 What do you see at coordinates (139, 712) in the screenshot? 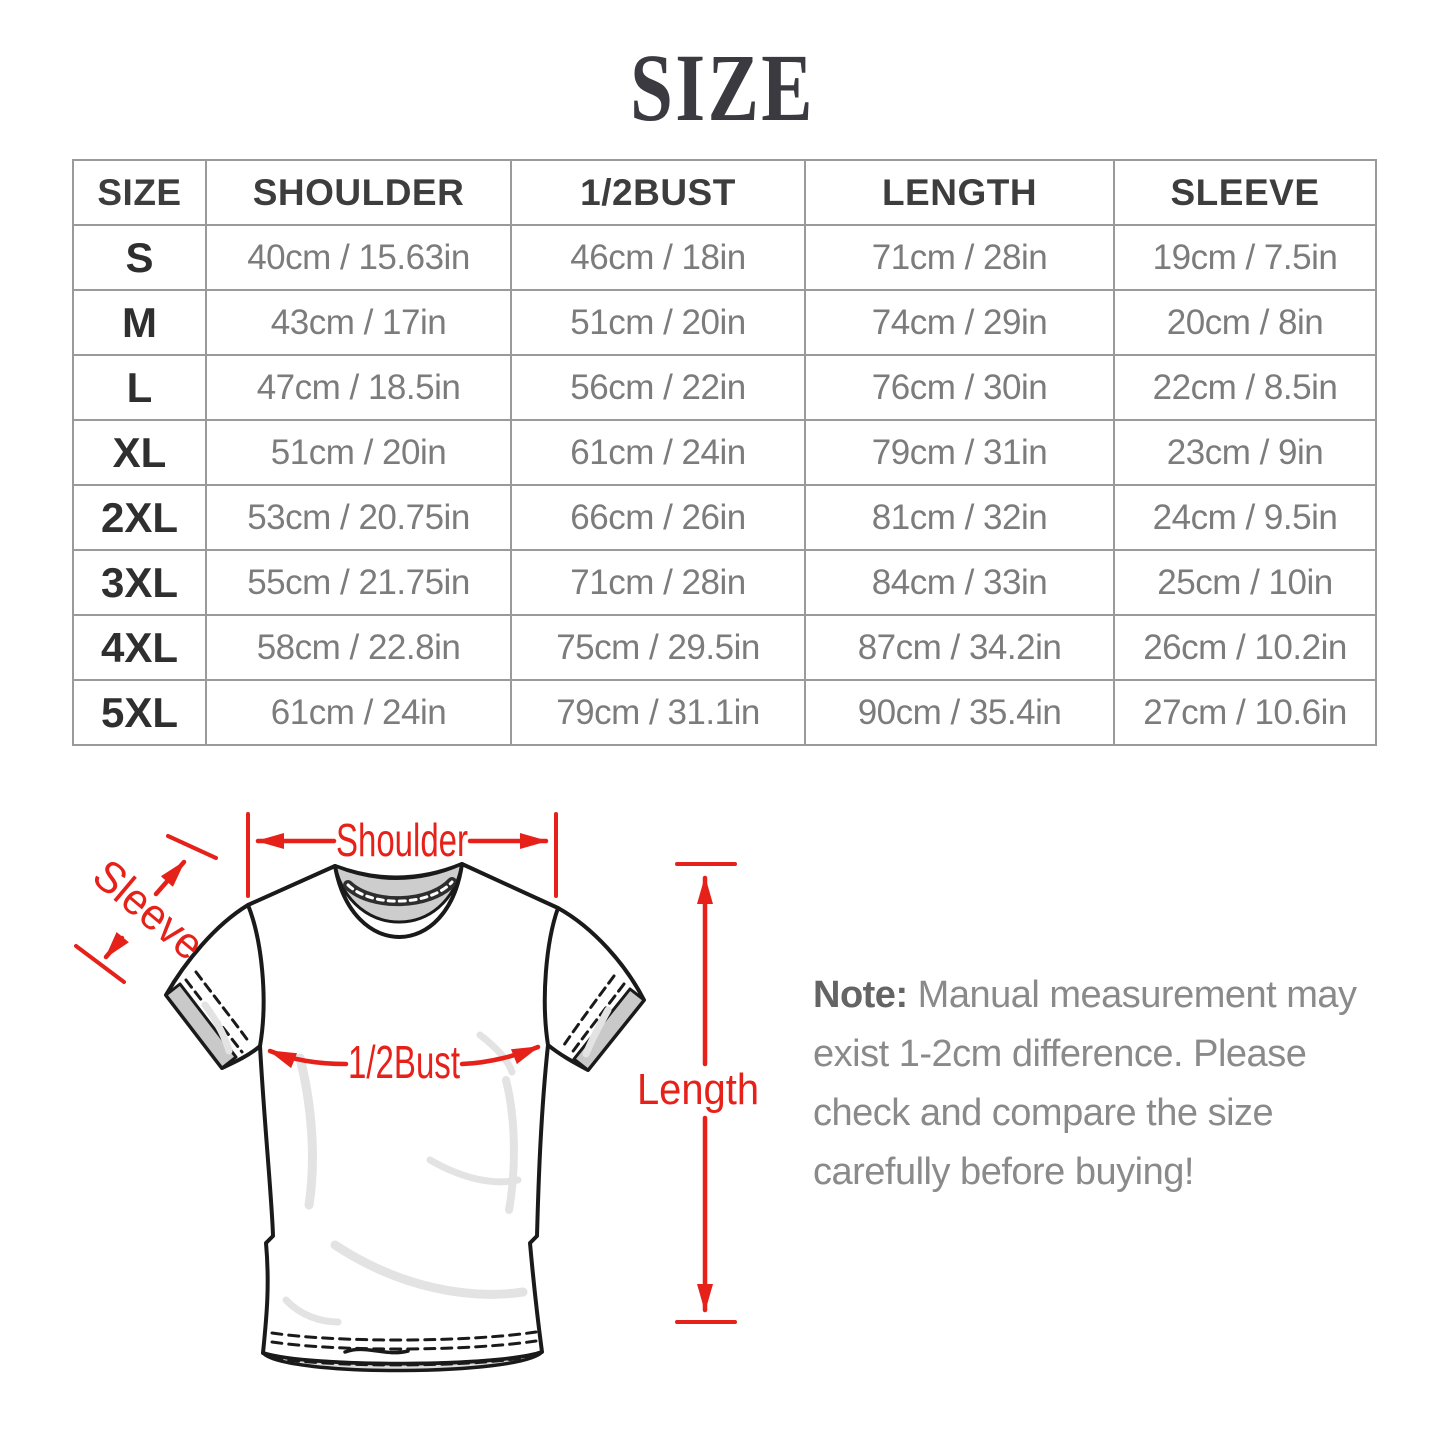
I see `cell-size: 5XL` at bounding box center [139, 712].